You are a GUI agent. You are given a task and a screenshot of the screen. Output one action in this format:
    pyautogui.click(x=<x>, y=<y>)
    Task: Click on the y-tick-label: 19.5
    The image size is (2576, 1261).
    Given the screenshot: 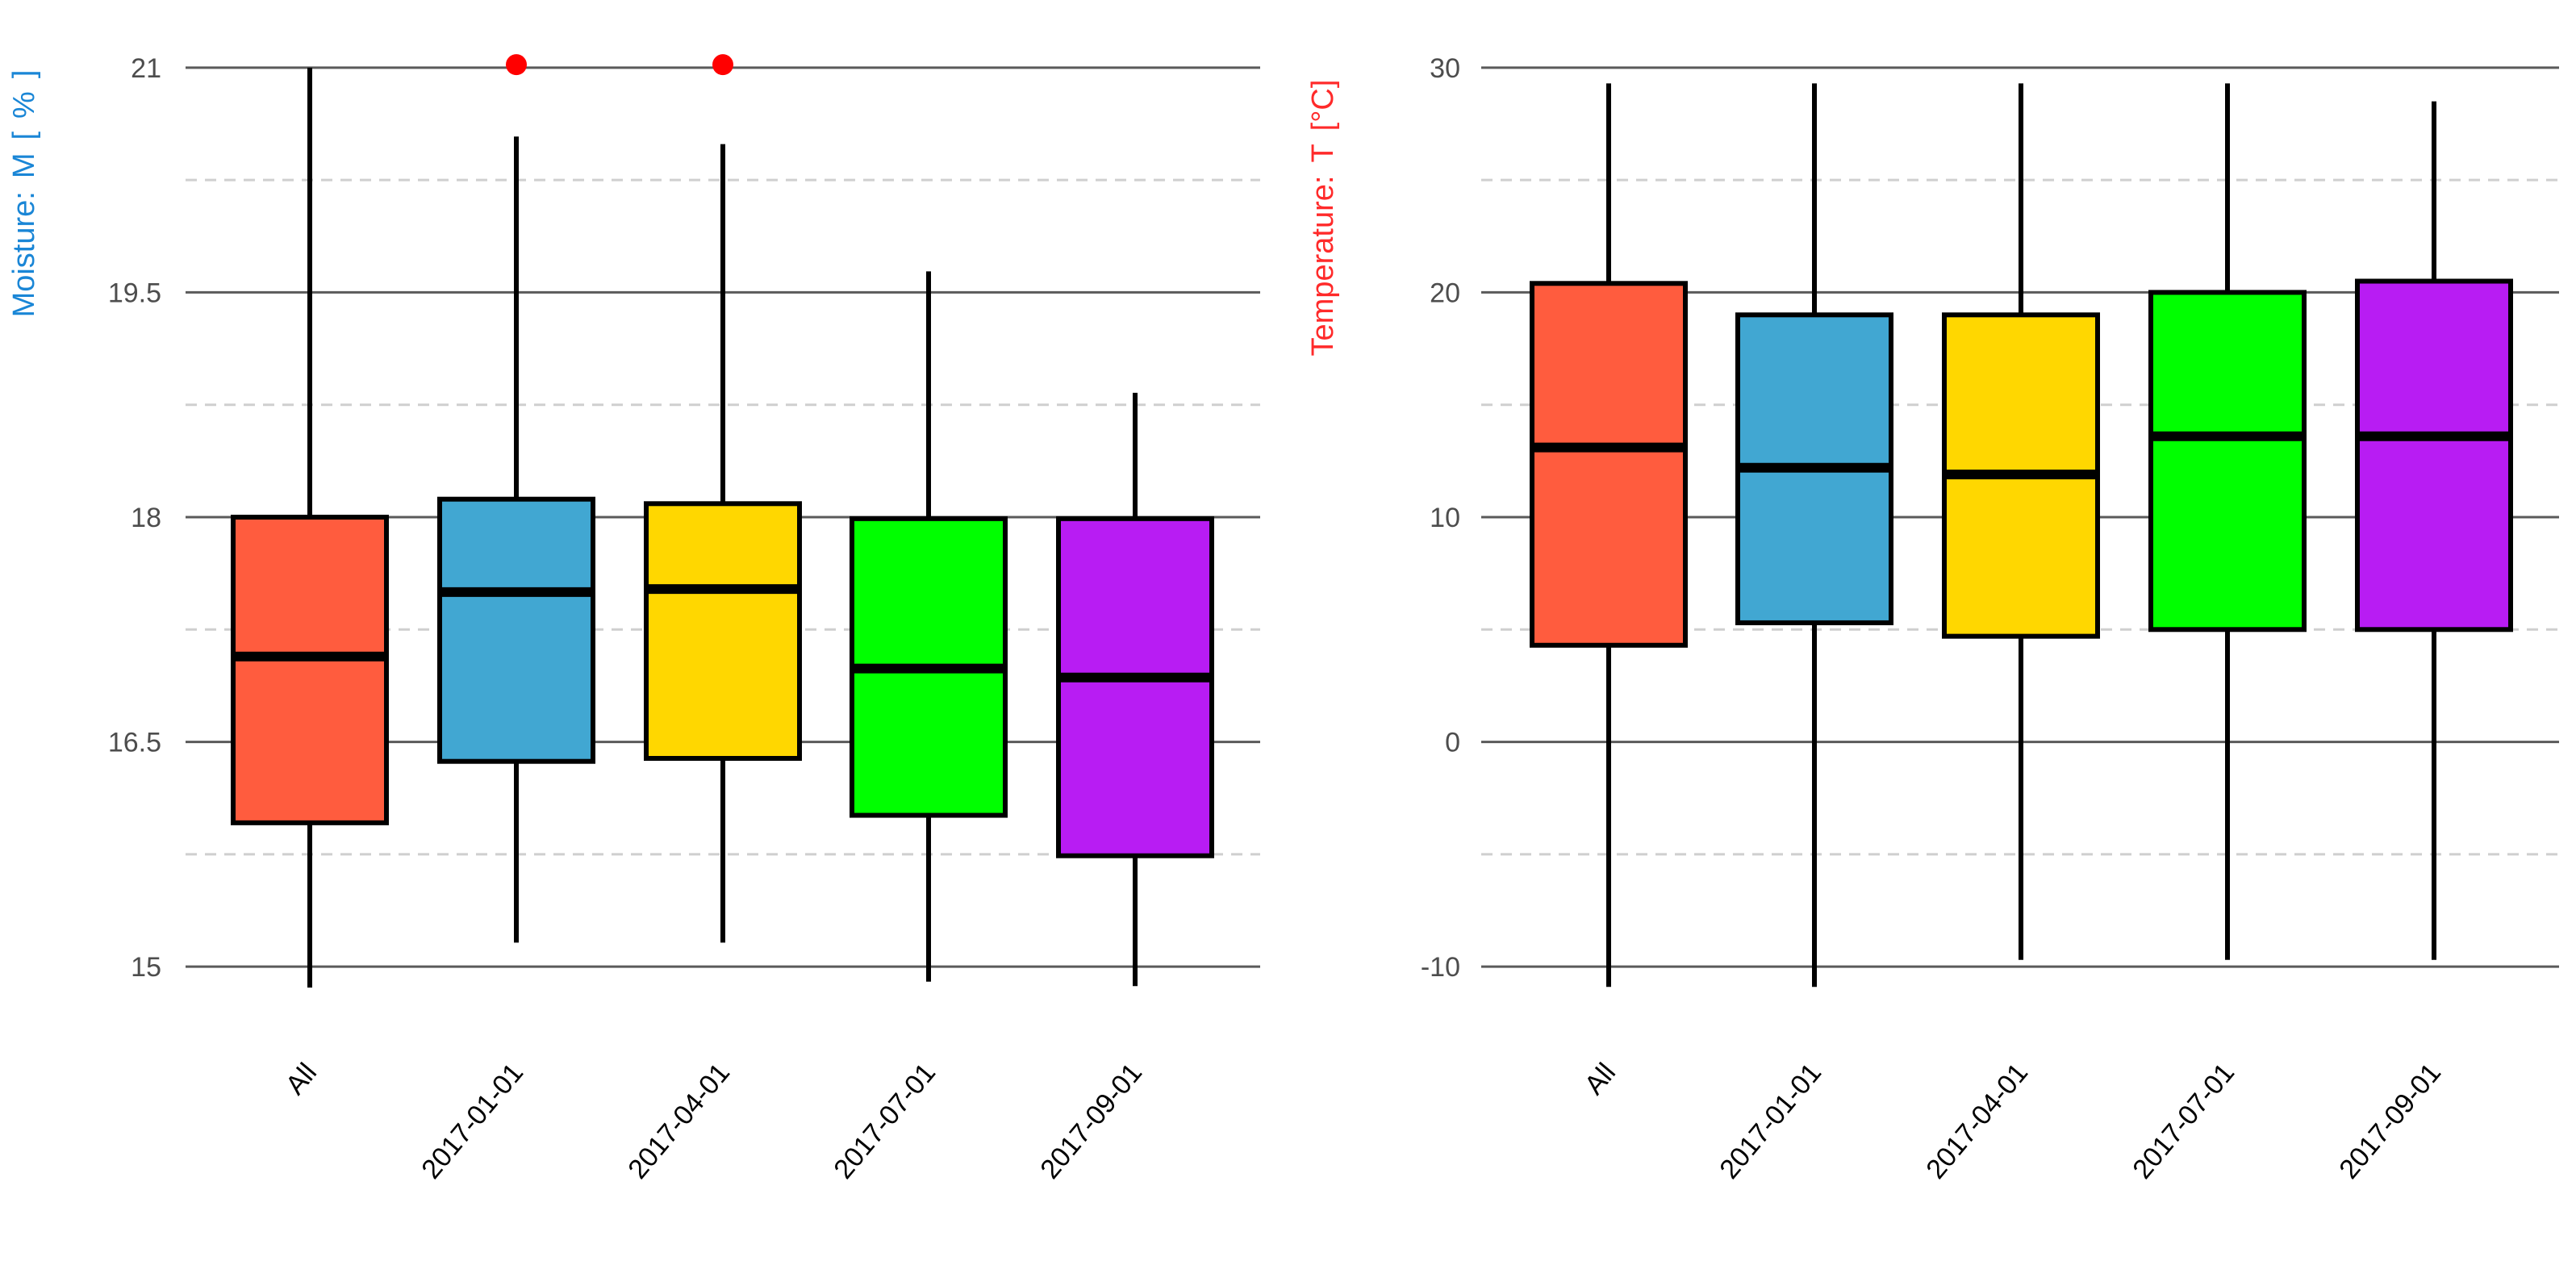 What is the action you would take?
    pyautogui.click(x=134, y=293)
    